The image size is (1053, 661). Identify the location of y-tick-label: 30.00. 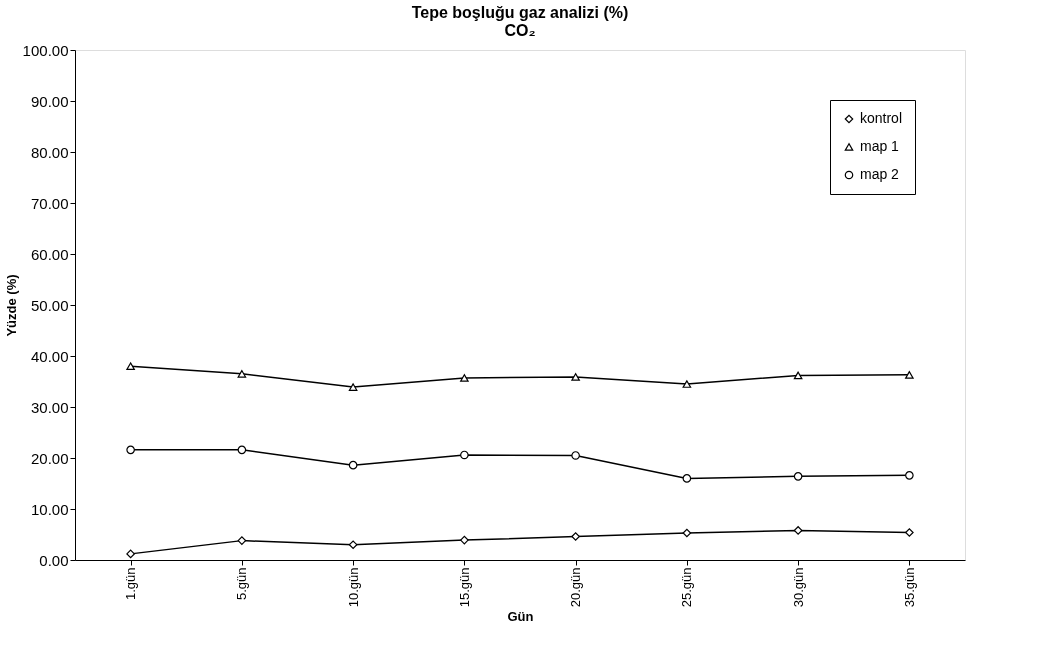
(49, 407).